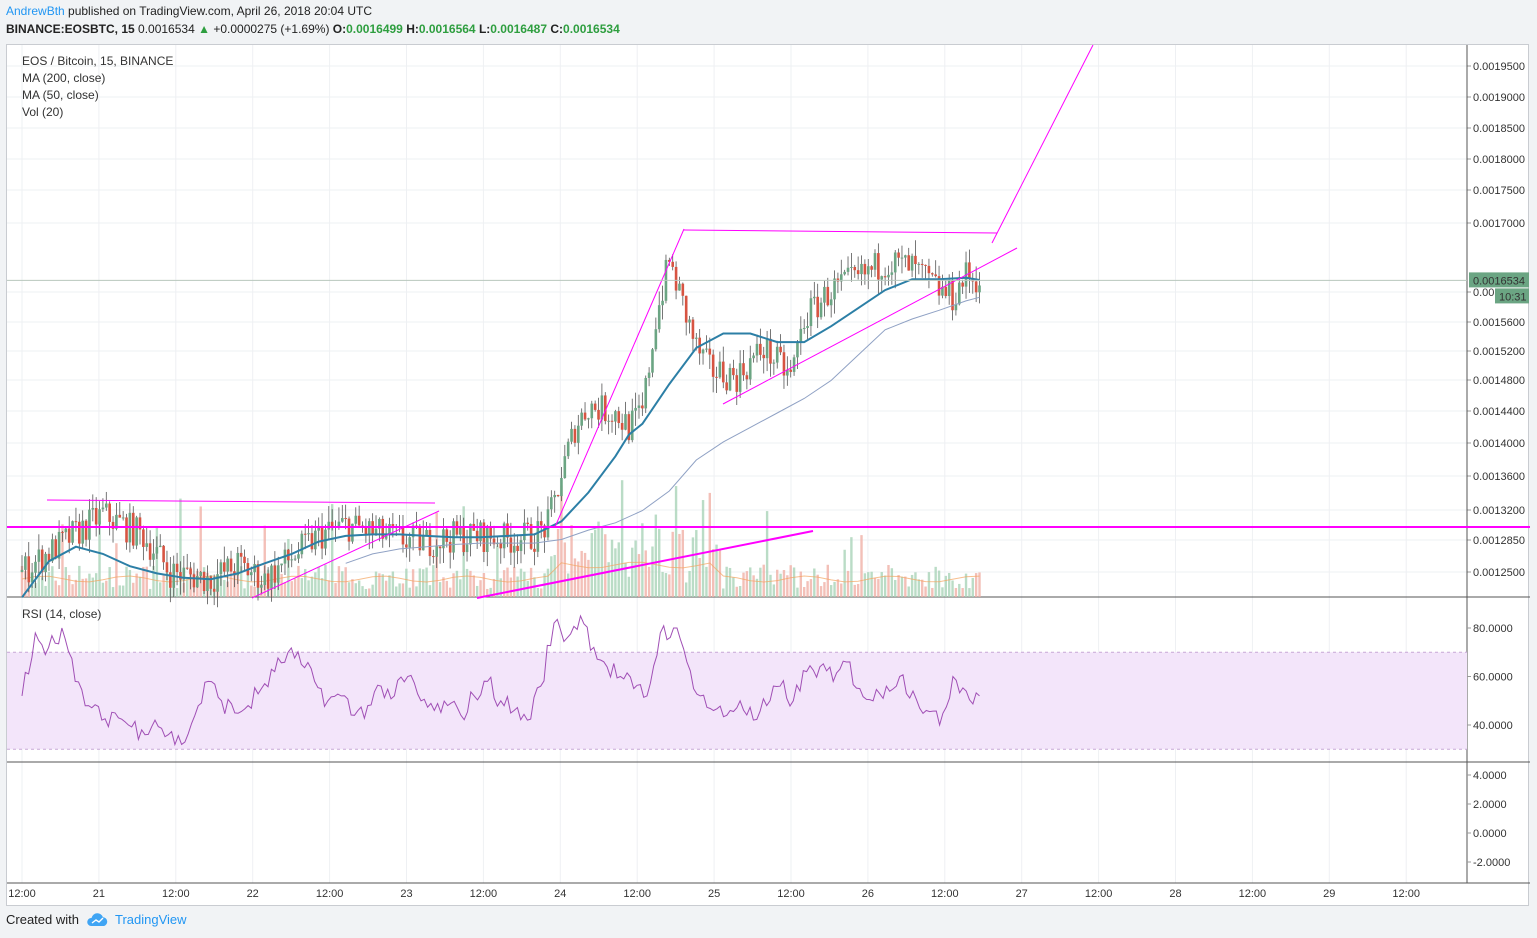 This screenshot has width=1537, height=938. I want to click on legend-volume: Vol (20), so click(43, 112).